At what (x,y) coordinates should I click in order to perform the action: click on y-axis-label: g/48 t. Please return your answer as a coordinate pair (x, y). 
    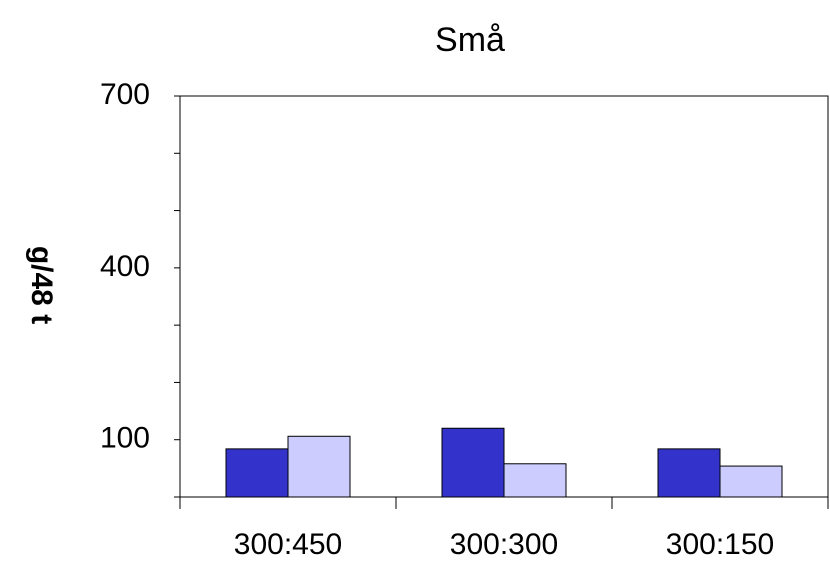
    Looking at the image, I should click on (41, 285).